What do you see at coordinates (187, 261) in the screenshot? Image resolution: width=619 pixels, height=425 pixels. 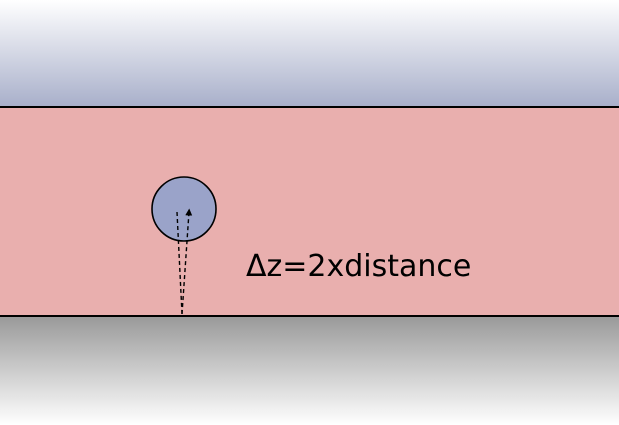 I see `dashed-path-up-arrow` at bounding box center [187, 261].